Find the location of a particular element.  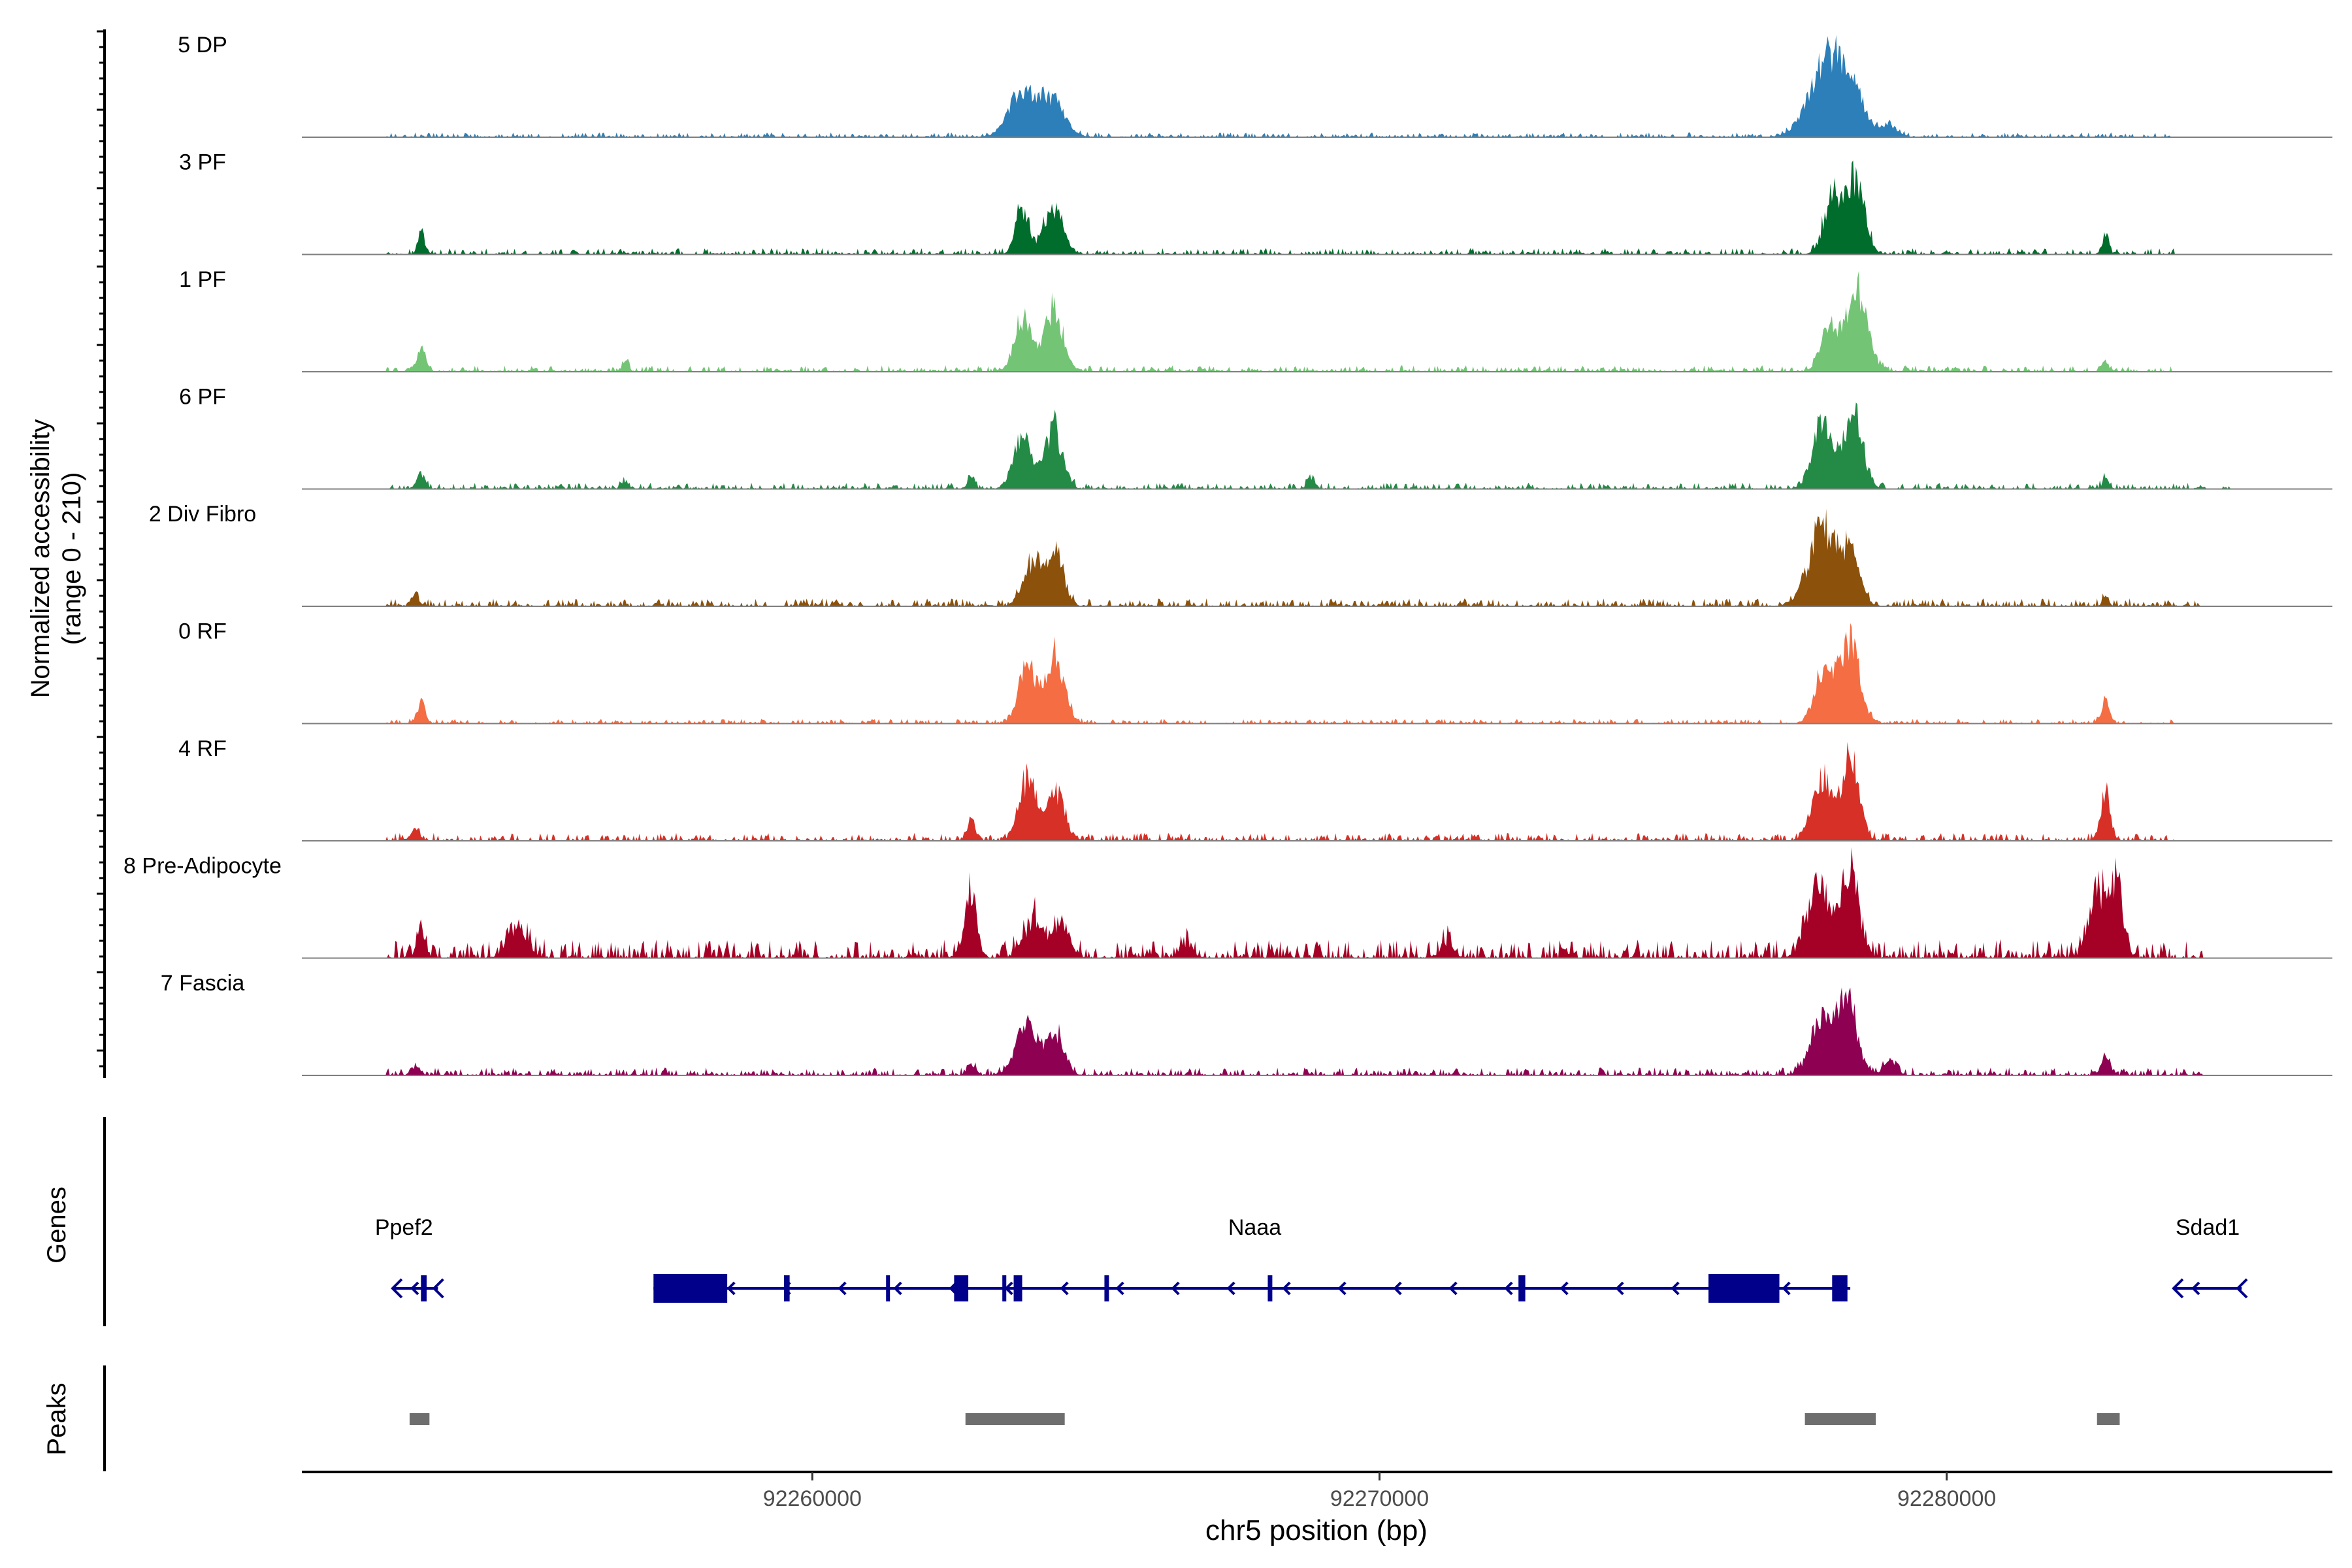

gene-label: Ppef2 is located at coordinates (404, 1227).